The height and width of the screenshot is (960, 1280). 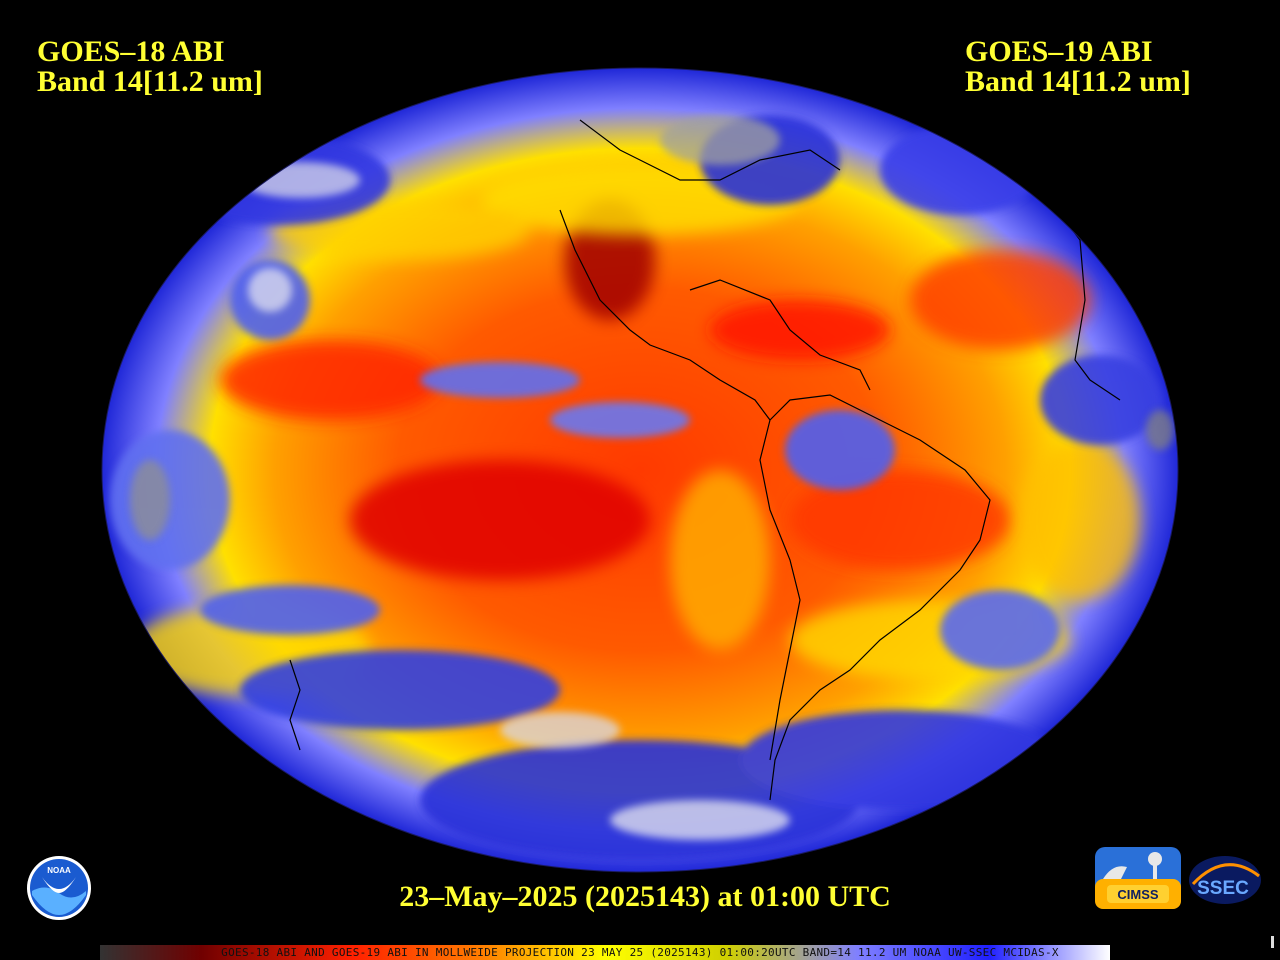 What do you see at coordinates (150, 81) in the screenshot?
I see `left-satellite-band: Band 14[11.2 um]` at bounding box center [150, 81].